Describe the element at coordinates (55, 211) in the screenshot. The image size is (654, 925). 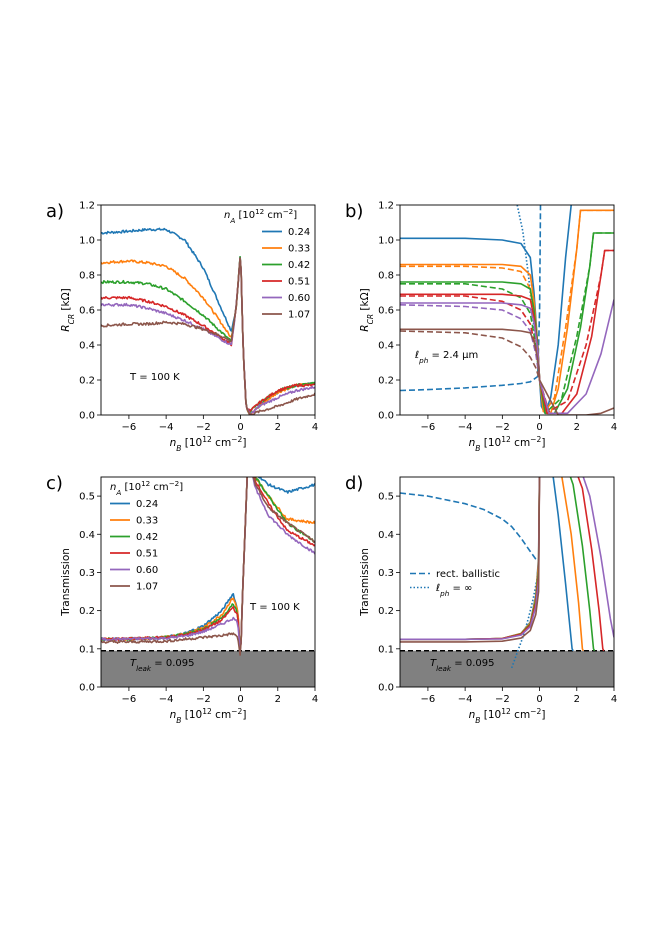
I see `panel-letter: a)` at that location.